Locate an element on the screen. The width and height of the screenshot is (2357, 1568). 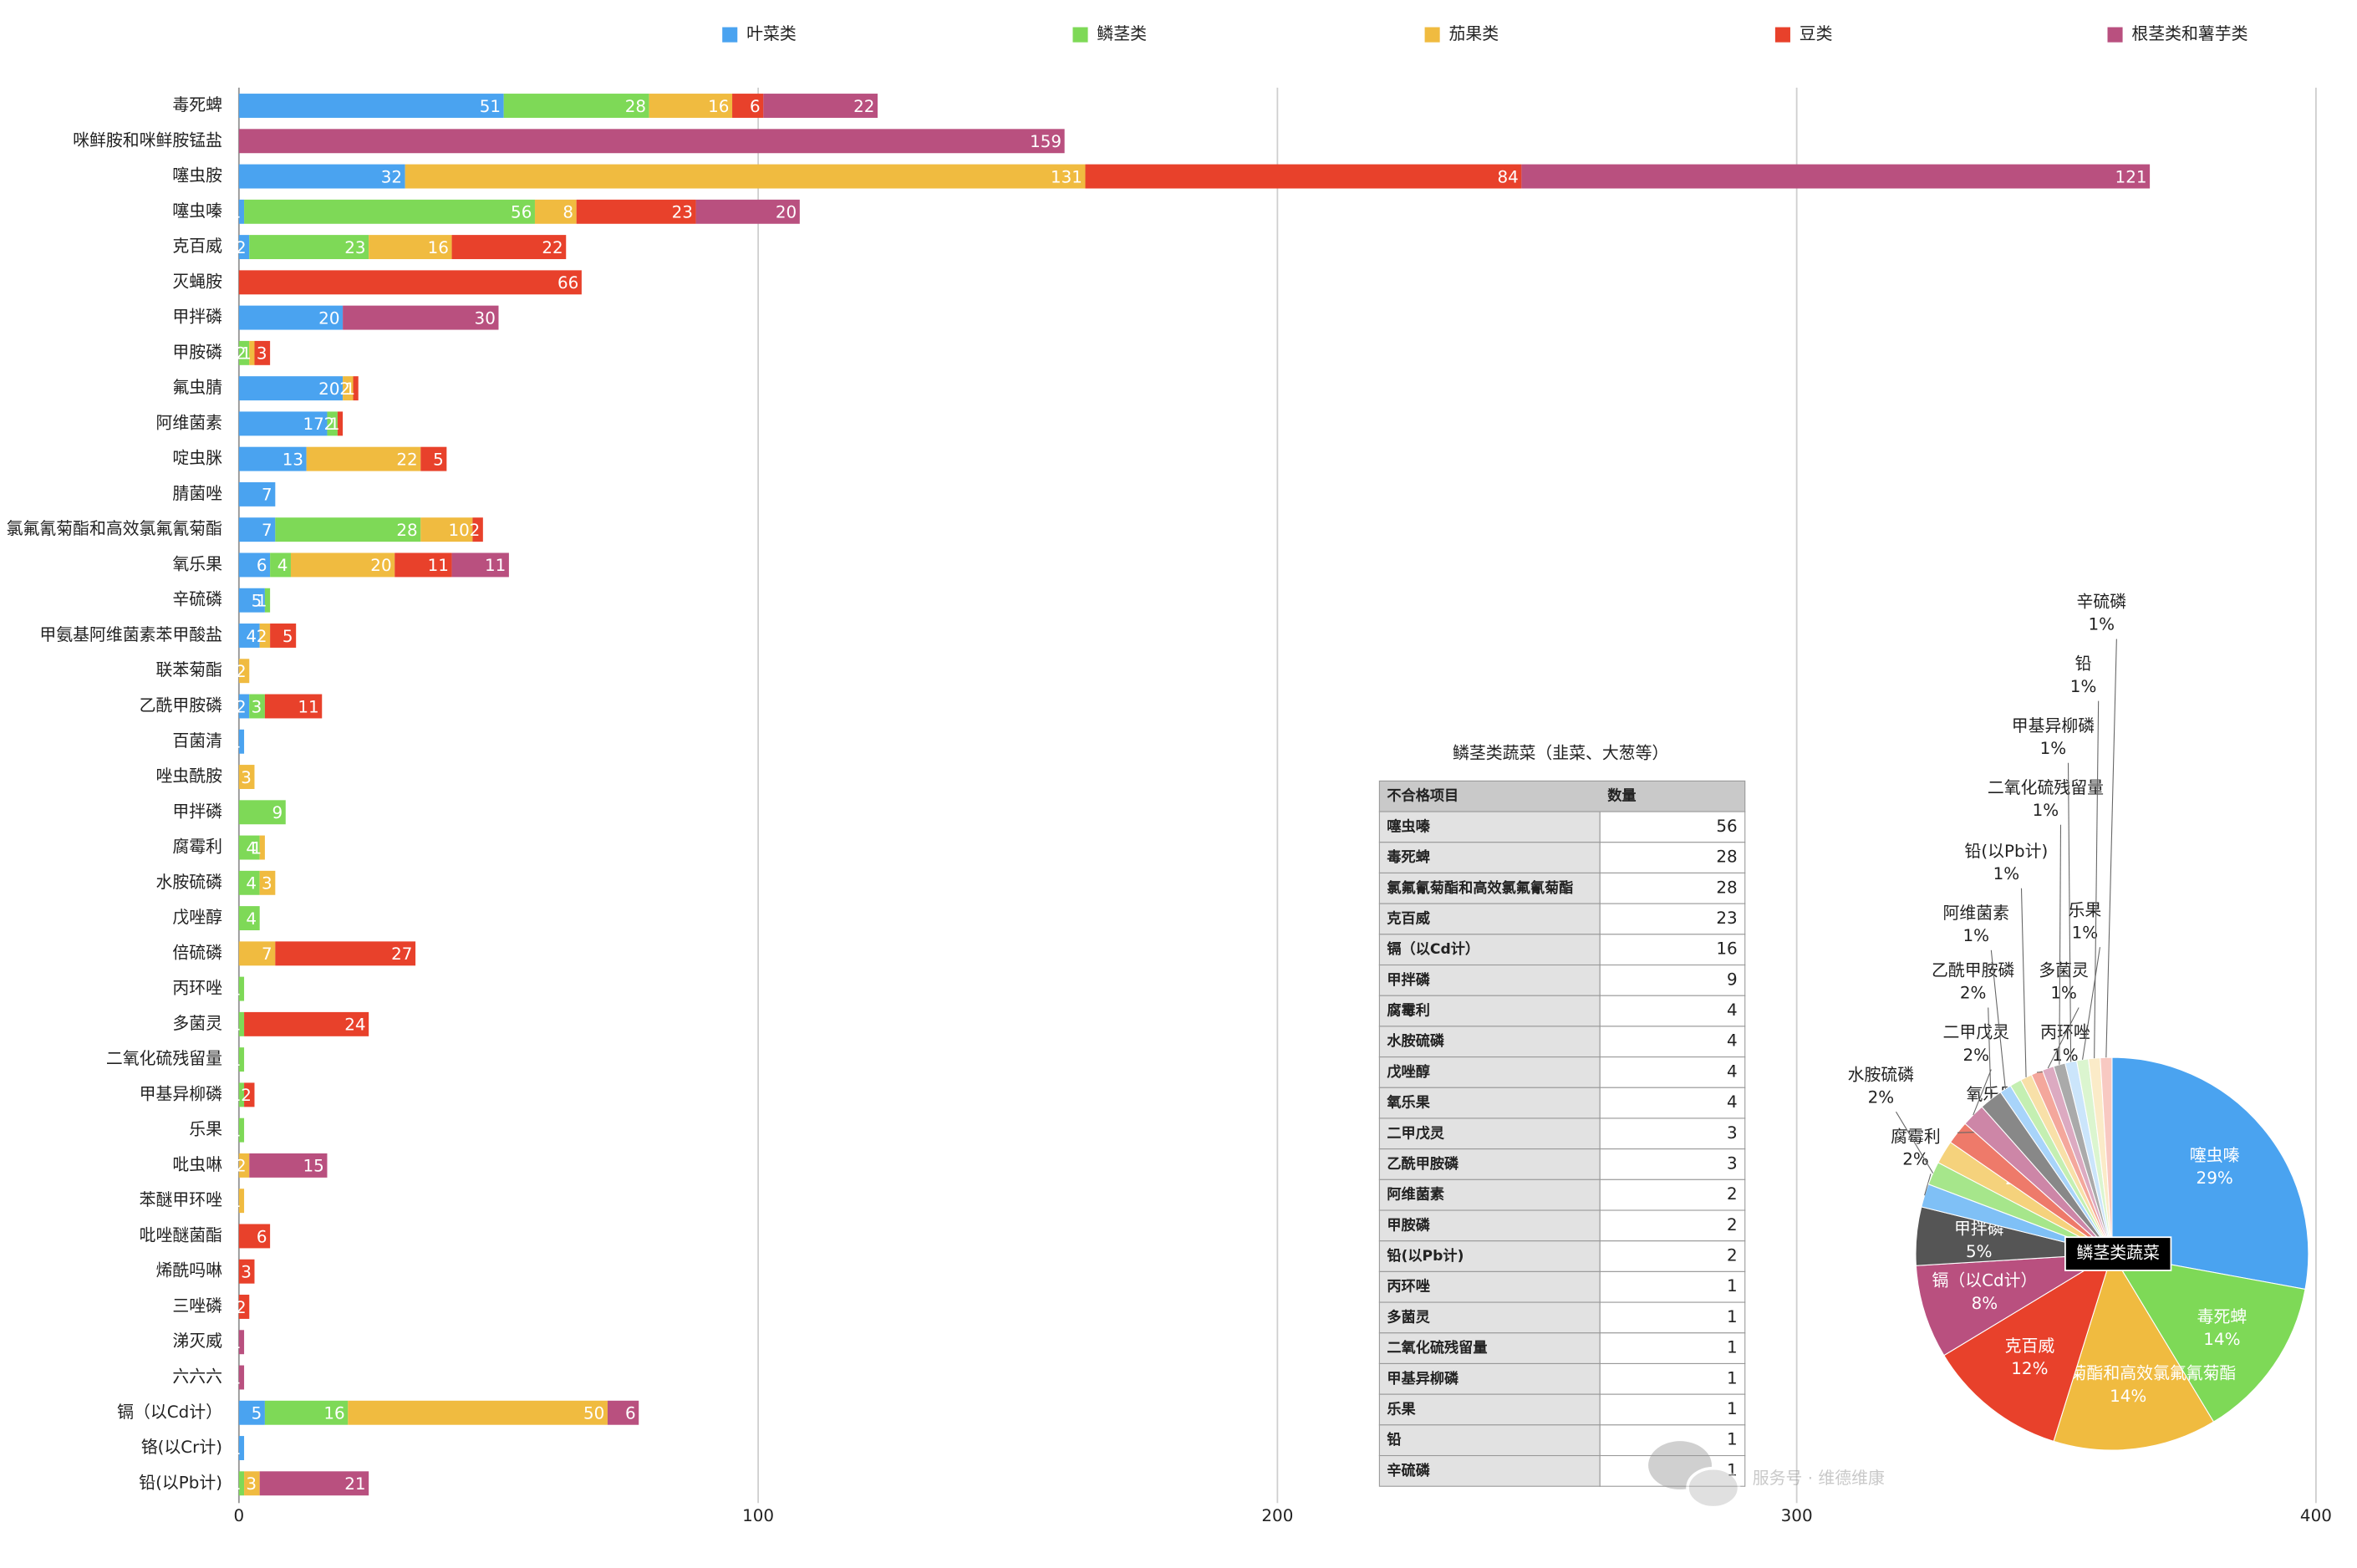
table-count: 23 is located at coordinates (1726, 918).